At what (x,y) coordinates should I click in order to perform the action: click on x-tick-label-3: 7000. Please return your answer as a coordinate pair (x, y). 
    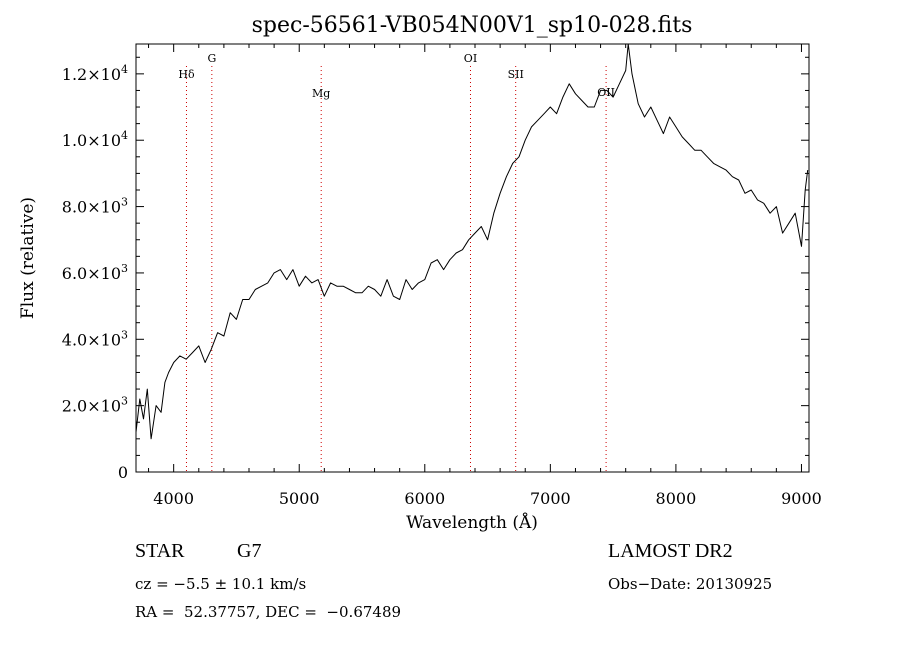
    Looking at the image, I should click on (550, 498).